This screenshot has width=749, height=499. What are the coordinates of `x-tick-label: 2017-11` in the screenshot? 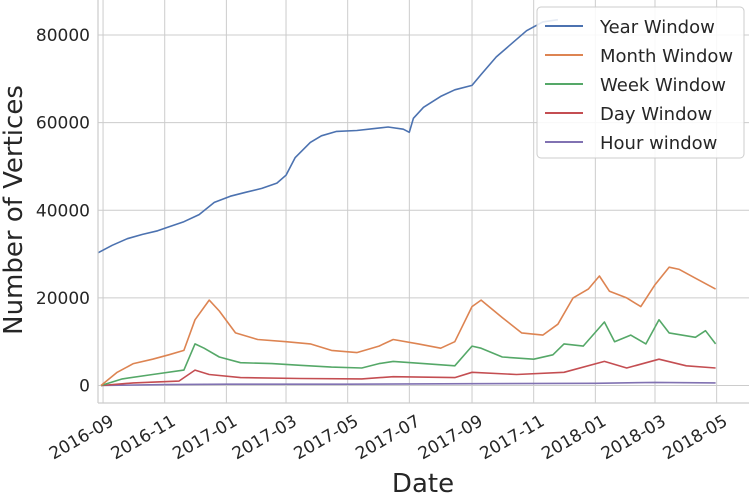 It's located at (513, 437).